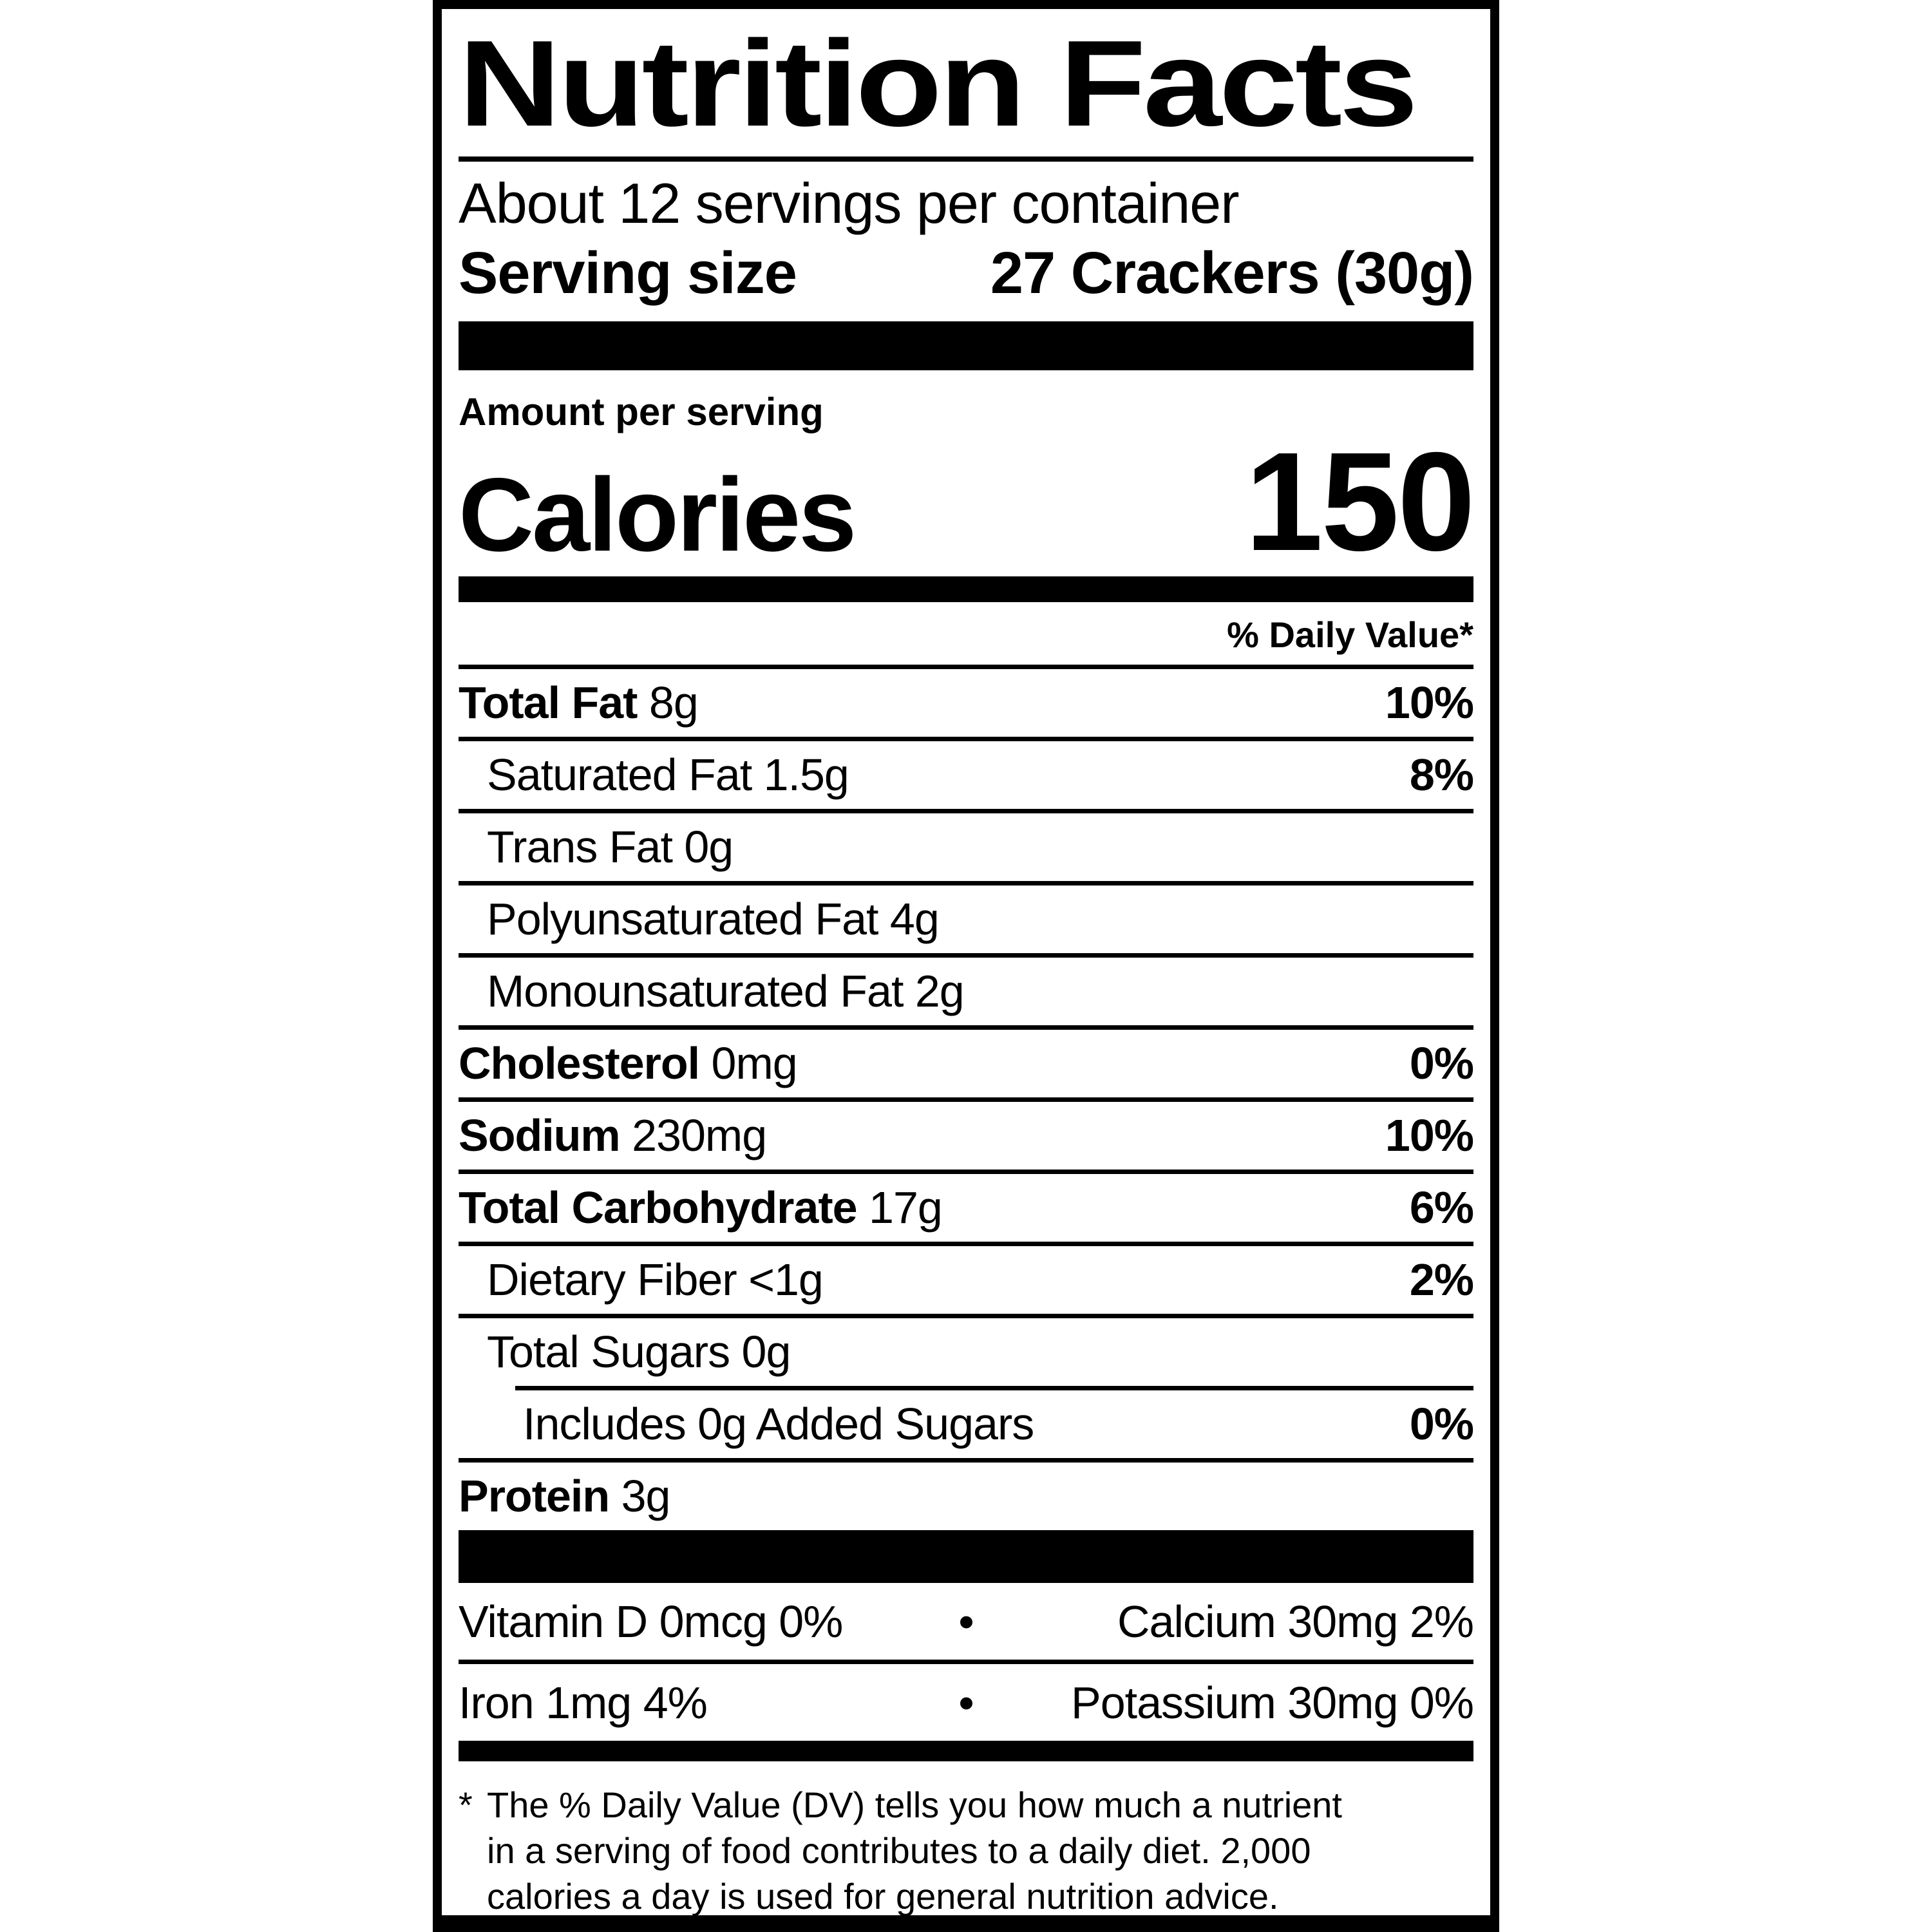  What do you see at coordinates (1295, 1622) in the screenshot?
I see `micronutrient-right: Calcium 30mg 2%` at bounding box center [1295, 1622].